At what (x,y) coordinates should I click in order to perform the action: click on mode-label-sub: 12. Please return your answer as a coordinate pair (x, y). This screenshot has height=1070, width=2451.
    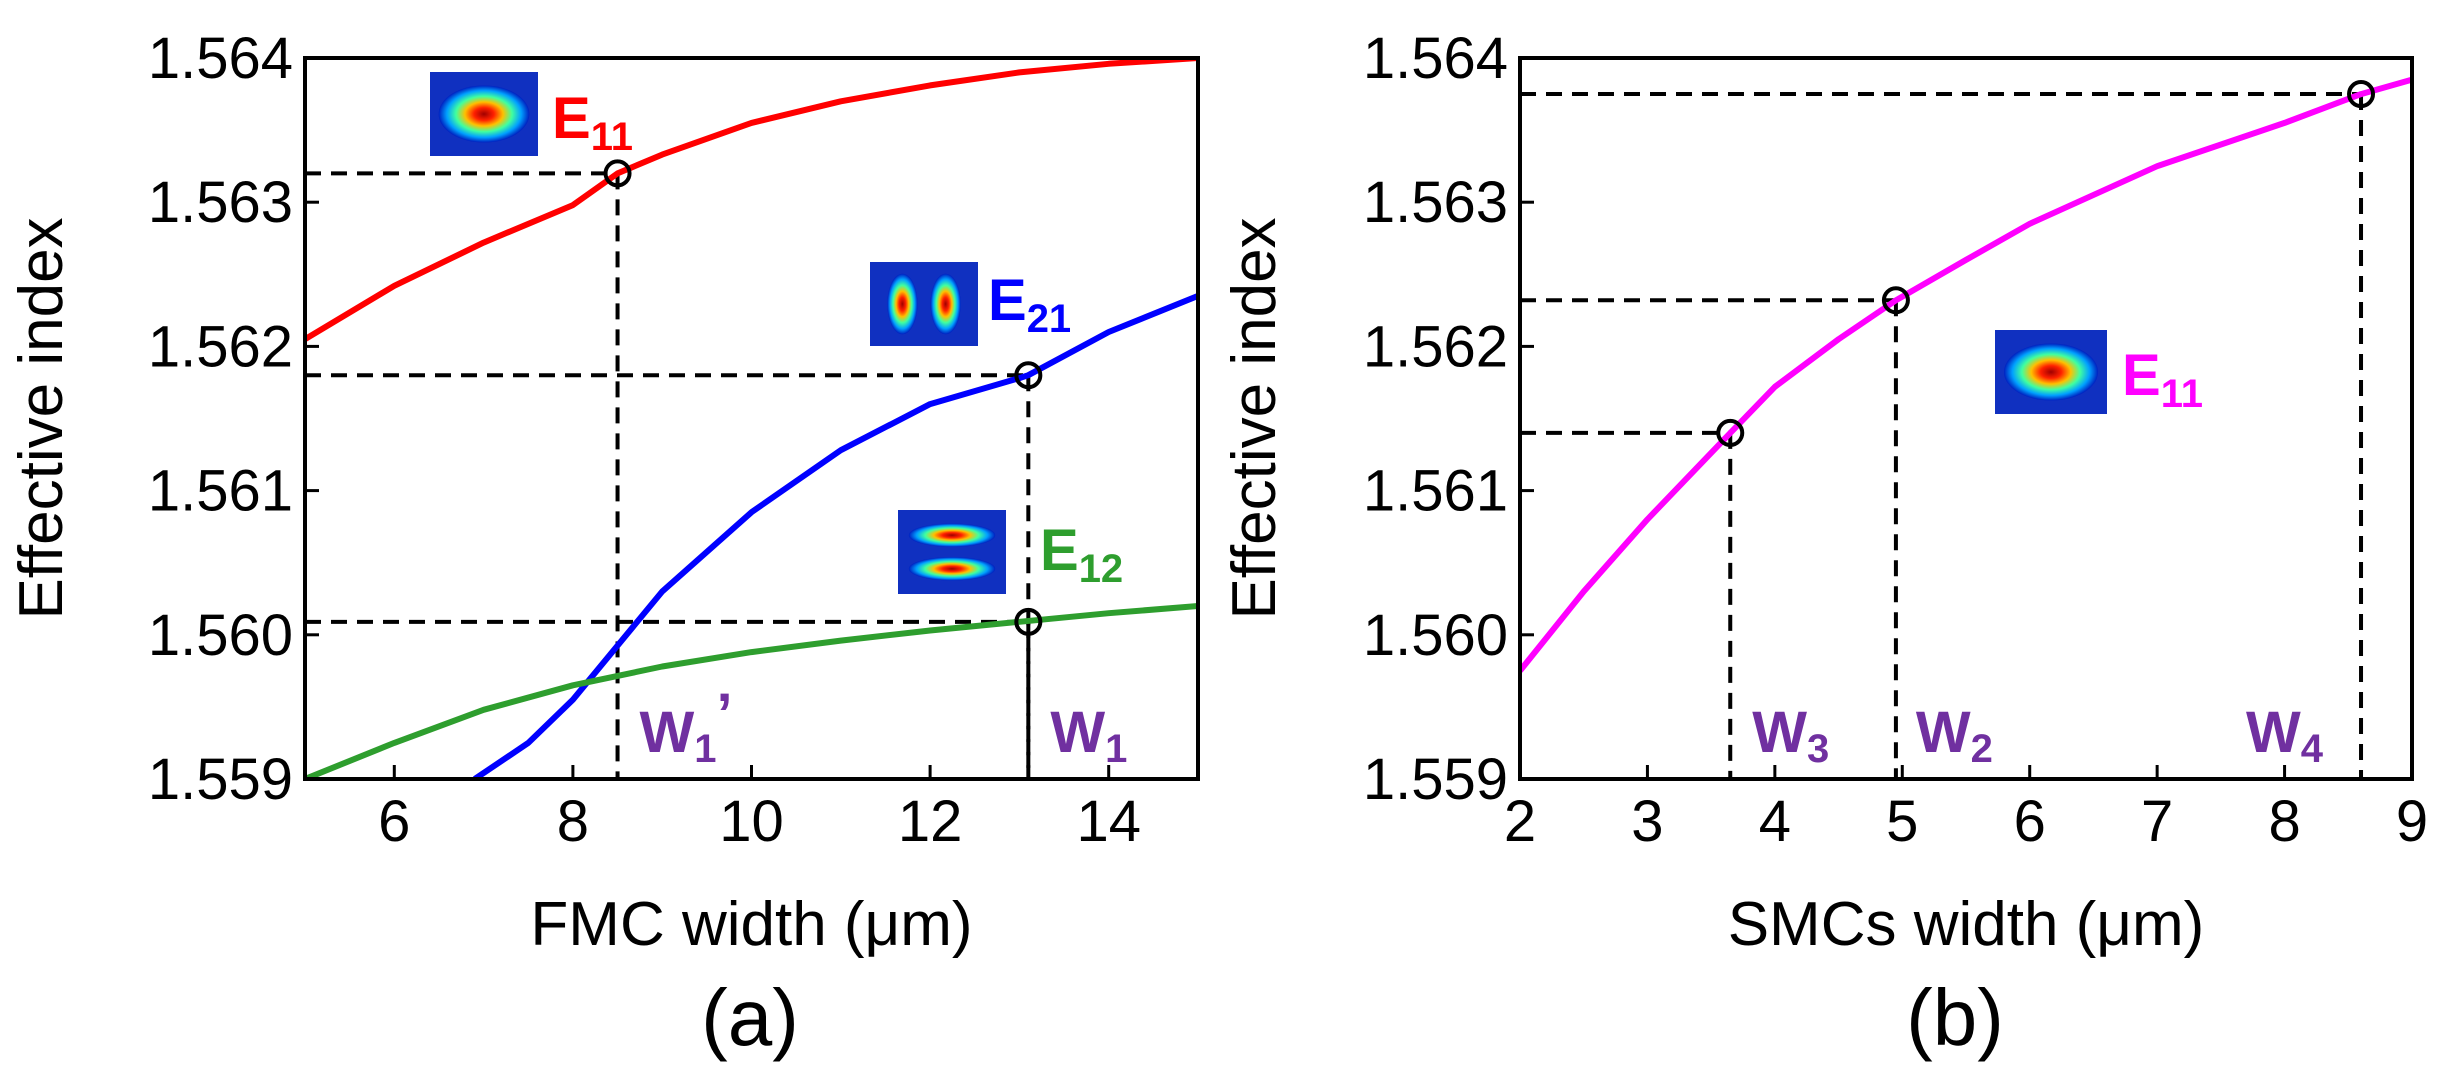
    Looking at the image, I should click on (1101, 569).